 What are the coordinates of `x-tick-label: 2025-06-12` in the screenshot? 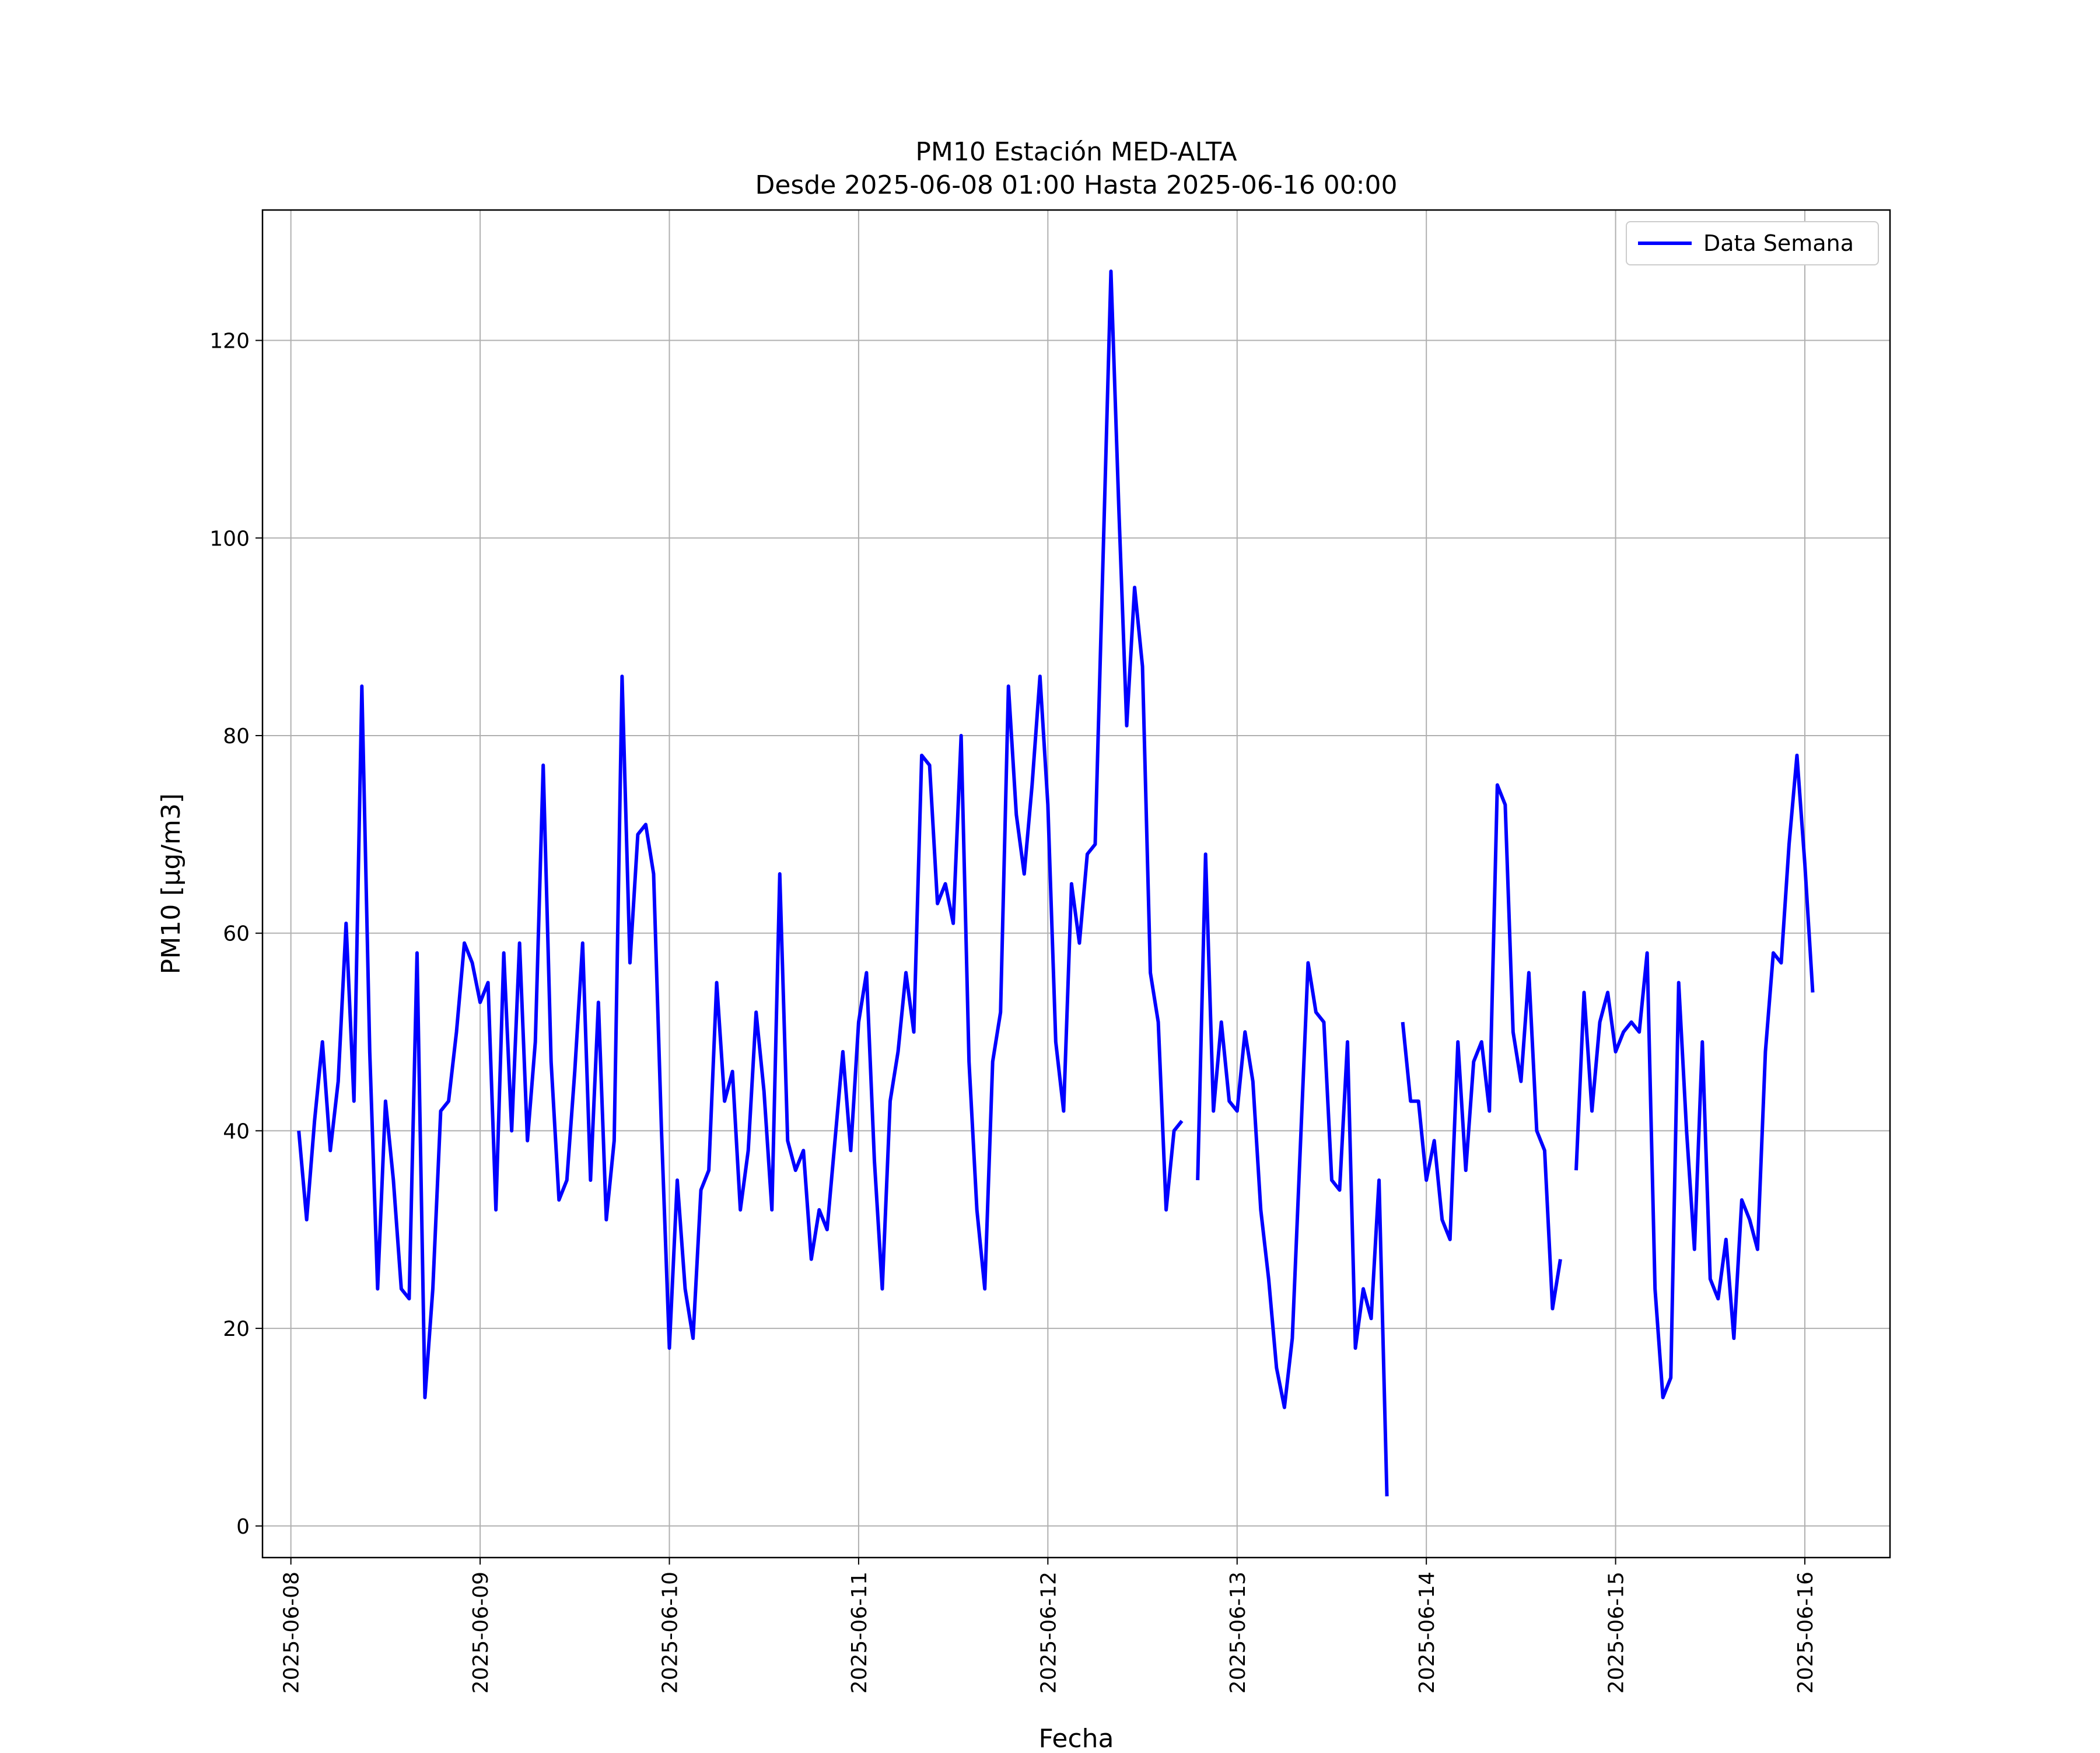 It's located at (1048, 1632).